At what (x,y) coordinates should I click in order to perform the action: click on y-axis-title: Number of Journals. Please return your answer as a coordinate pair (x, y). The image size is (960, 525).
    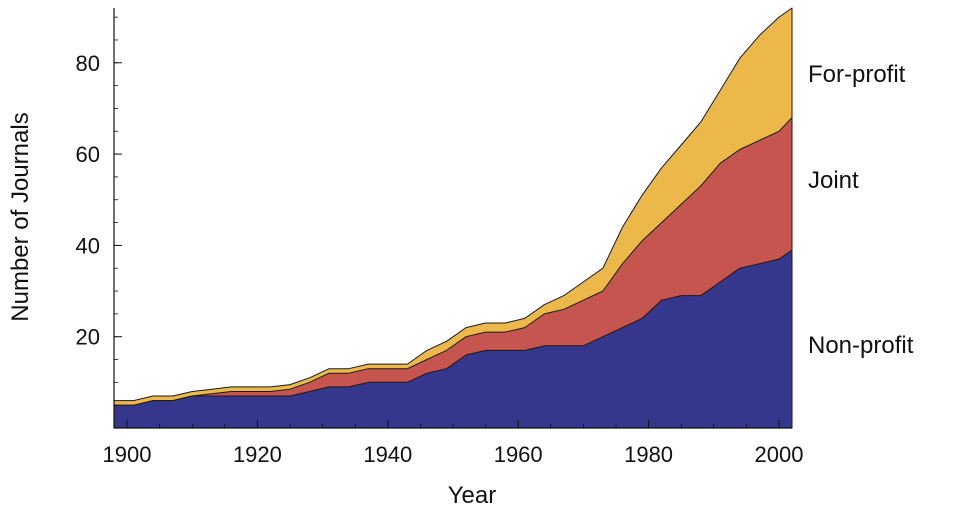
    Looking at the image, I should click on (20, 216).